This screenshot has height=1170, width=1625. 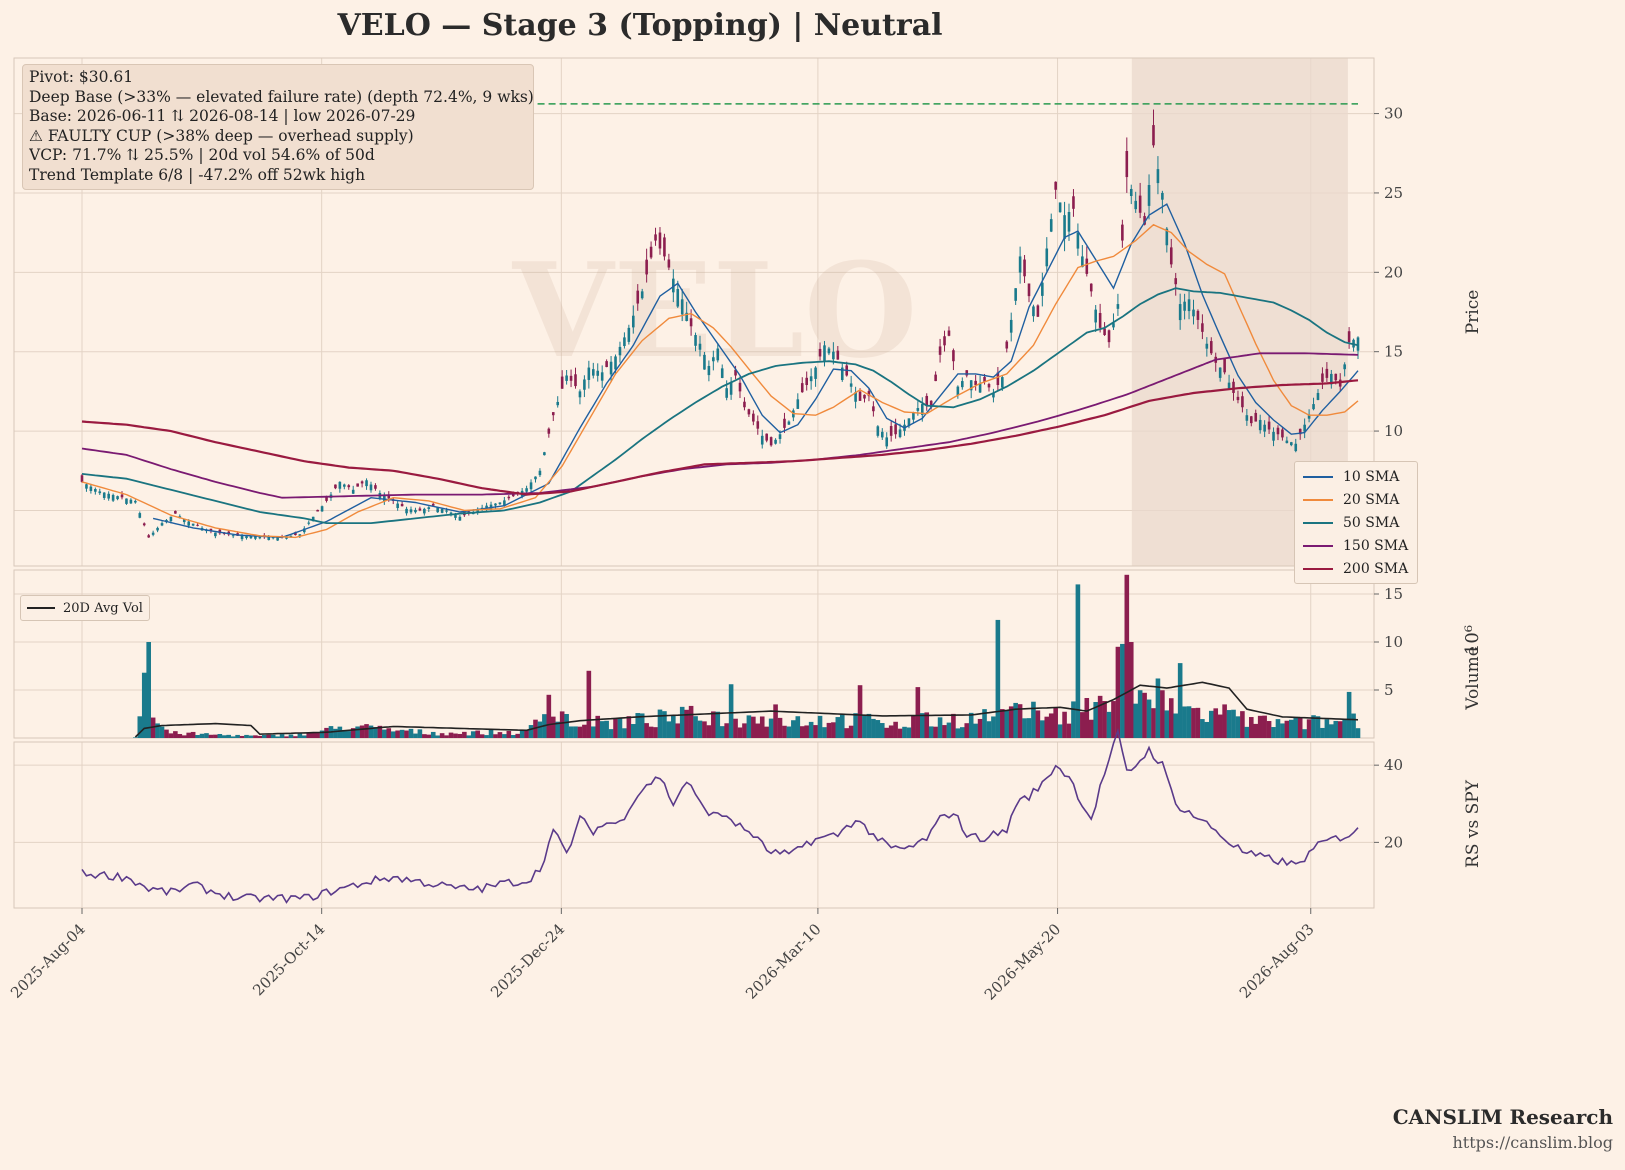 I want to click on y-tick-label: 10, so click(x=1393, y=642).